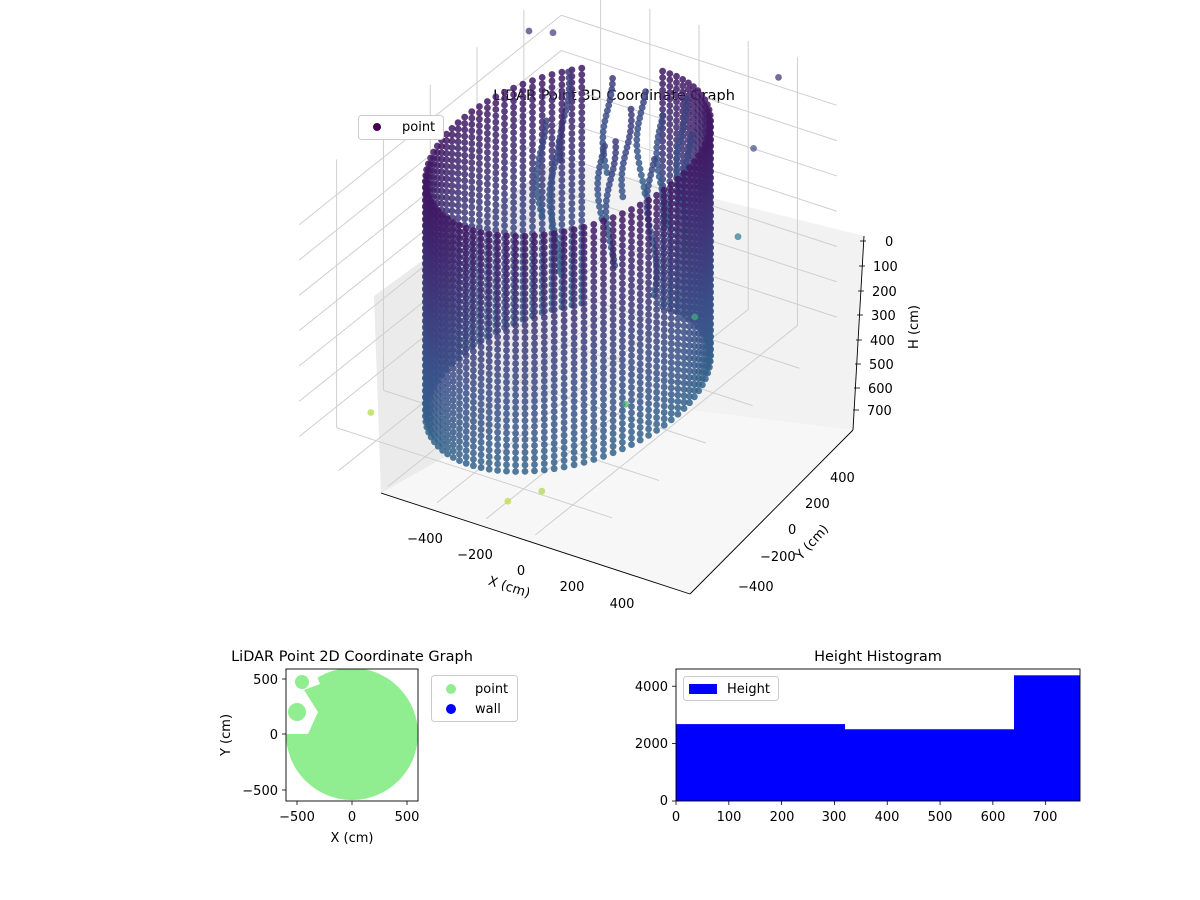 The image size is (1200, 900). Describe the element at coordinates (884, 292) in the screenshot. I see `z-tick-label: 200` at that location.